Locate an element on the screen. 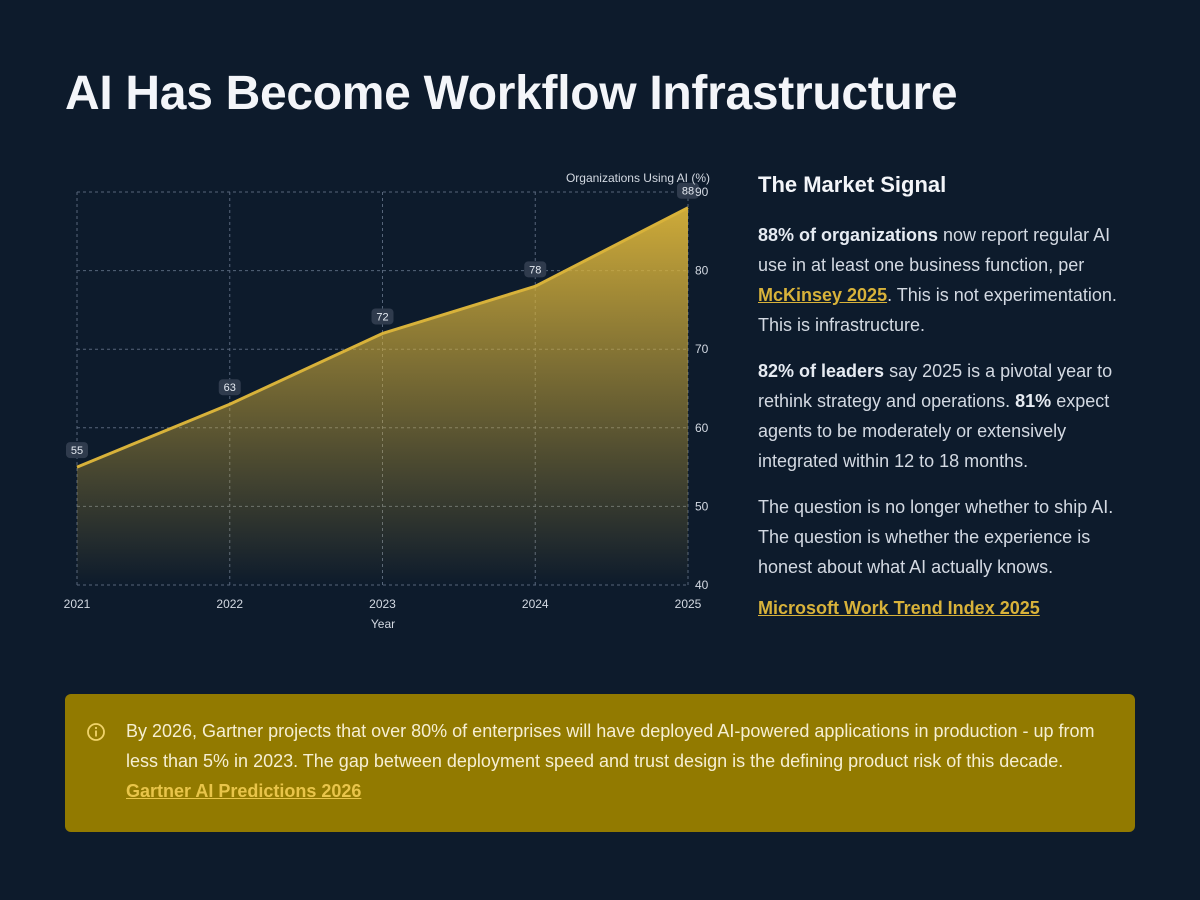 This screenshot has height=900, width=1200. y-tick-label: 40 is located at coordinates (702, 585).